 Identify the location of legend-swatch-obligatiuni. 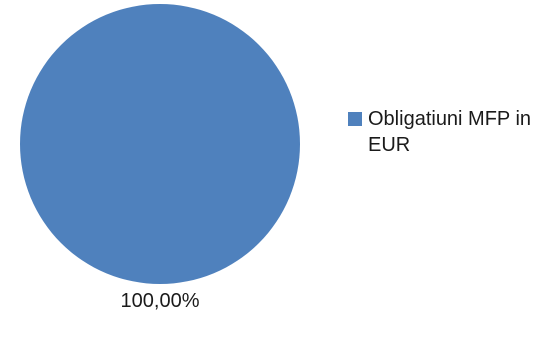
(355, 119).